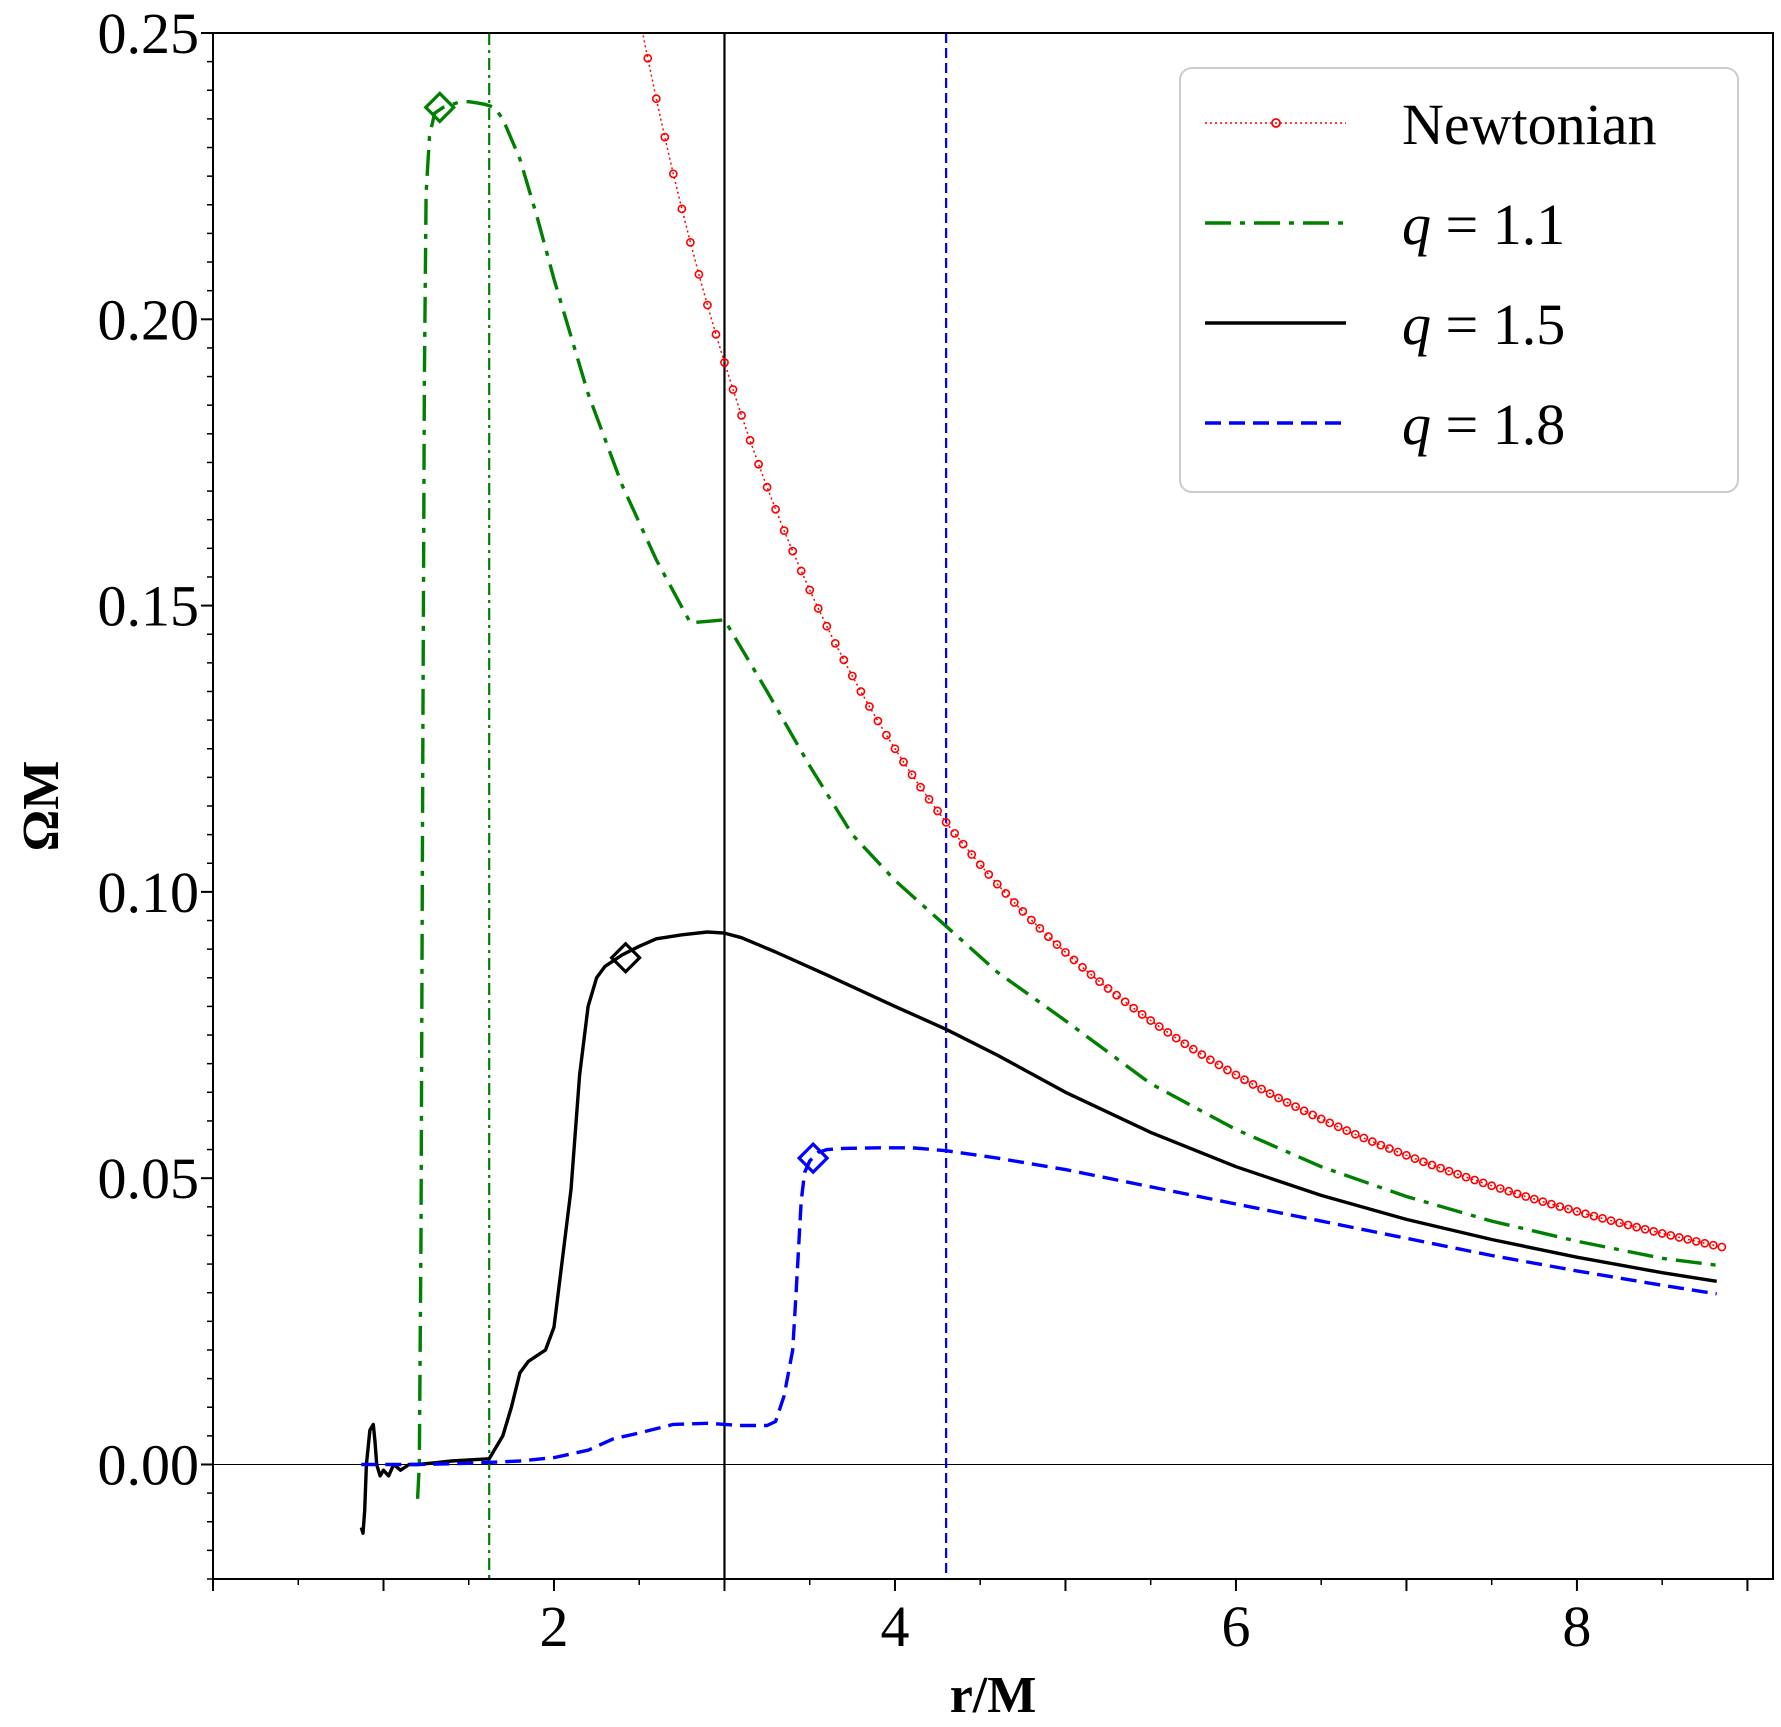 The height and width of the screenshot is (1727, 1781). Describe the element at coordinates (155, 790) in the screenshot. I see `y-axis: 0.00 0.05 0.10 0.15 0.20 0.25` at that location.